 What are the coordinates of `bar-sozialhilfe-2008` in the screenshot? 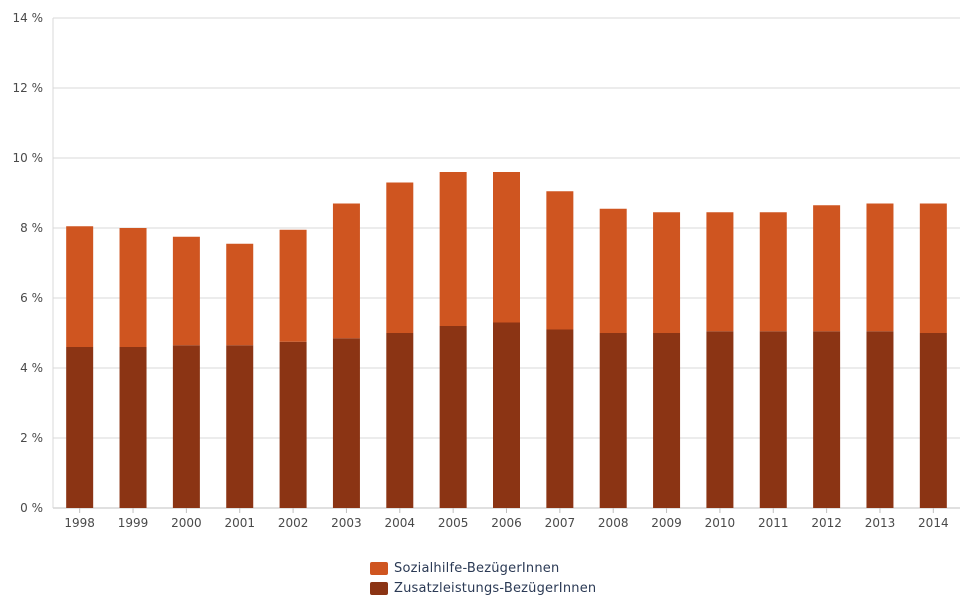 It's located at (613, 270).